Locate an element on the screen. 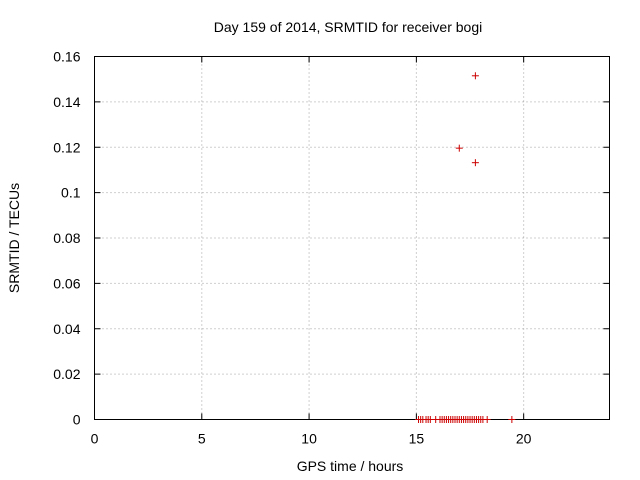  y-tick-label: 0.1 is located at coordinates (71, 193).